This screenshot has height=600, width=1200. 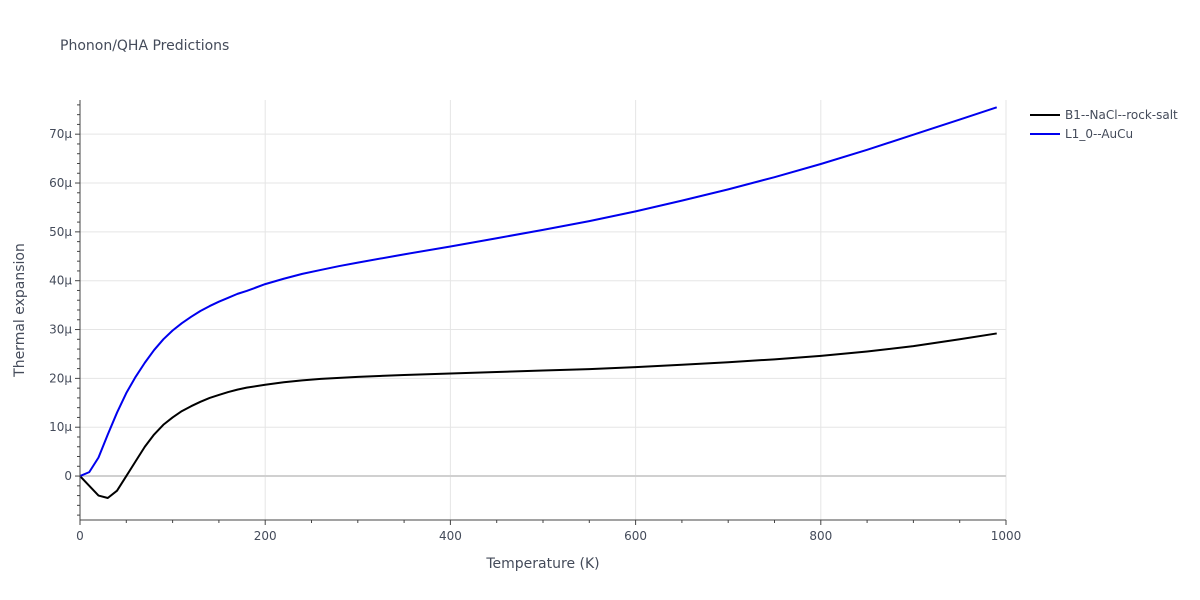 What do you see at coordinates (60, 427) in the screenshot?
I see `y-tick-label: 10μ` at bounding box center [60, 427].